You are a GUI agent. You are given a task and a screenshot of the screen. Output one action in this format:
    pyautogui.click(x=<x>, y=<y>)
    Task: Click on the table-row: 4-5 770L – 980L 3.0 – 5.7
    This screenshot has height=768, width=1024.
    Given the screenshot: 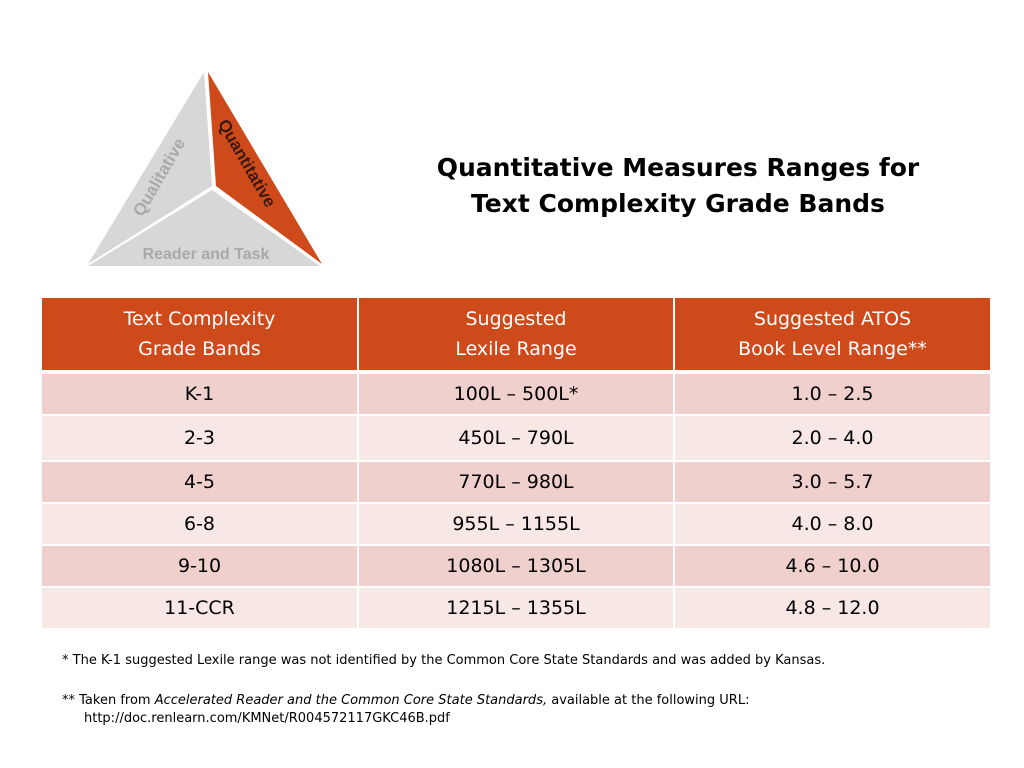 What is the action you would take?
    pyautogui.click(x=516, y=482)
    